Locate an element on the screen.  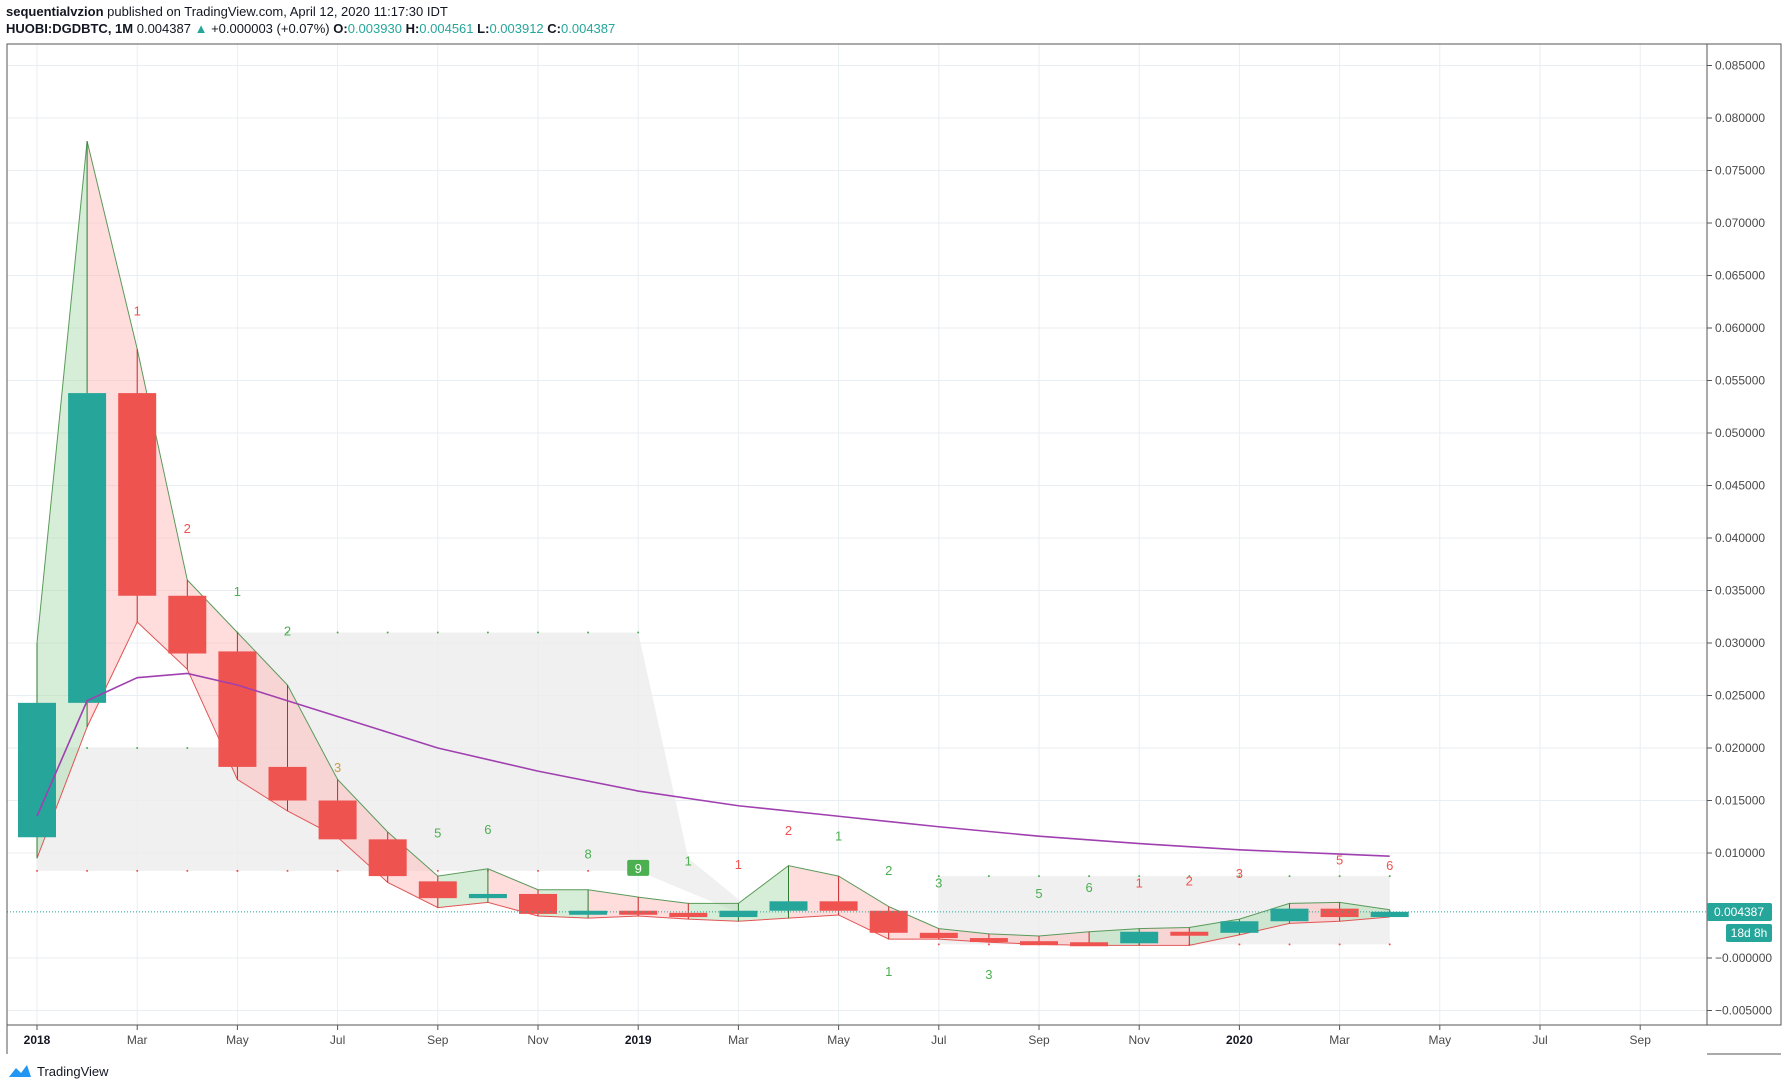
y-tick-label: 0.045000 is located at coordinates (1740, 486).